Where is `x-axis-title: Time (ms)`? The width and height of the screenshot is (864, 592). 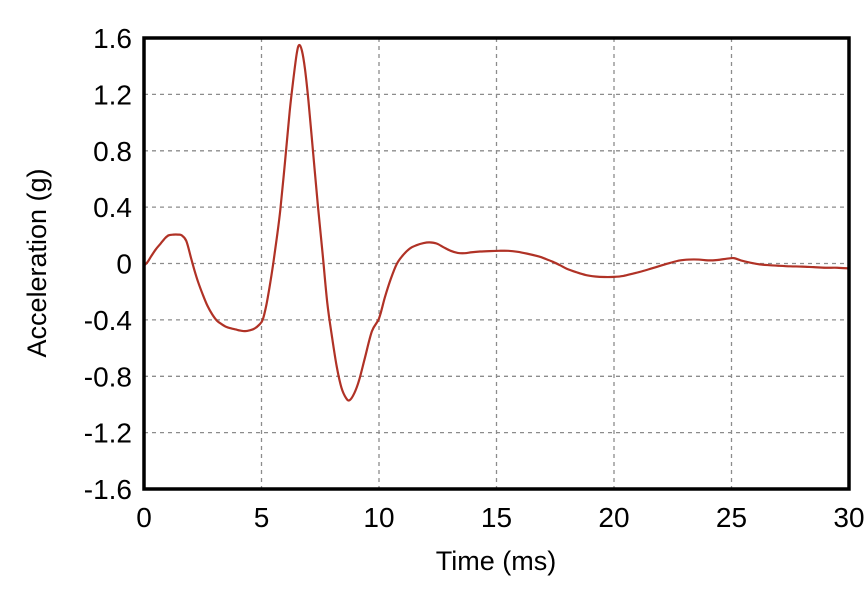 x-axis-title: Time (ms) is located at coordinates (496, 561).